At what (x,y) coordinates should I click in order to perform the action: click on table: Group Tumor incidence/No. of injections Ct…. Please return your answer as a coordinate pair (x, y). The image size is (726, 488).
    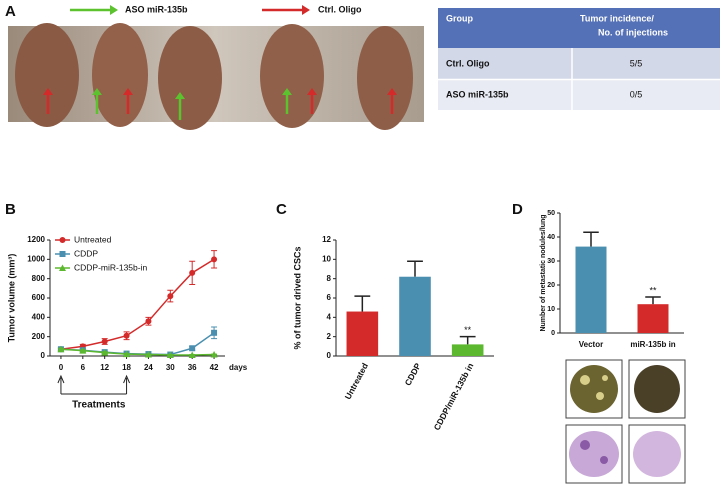
    Looking at the image, I should click on (579, 59).